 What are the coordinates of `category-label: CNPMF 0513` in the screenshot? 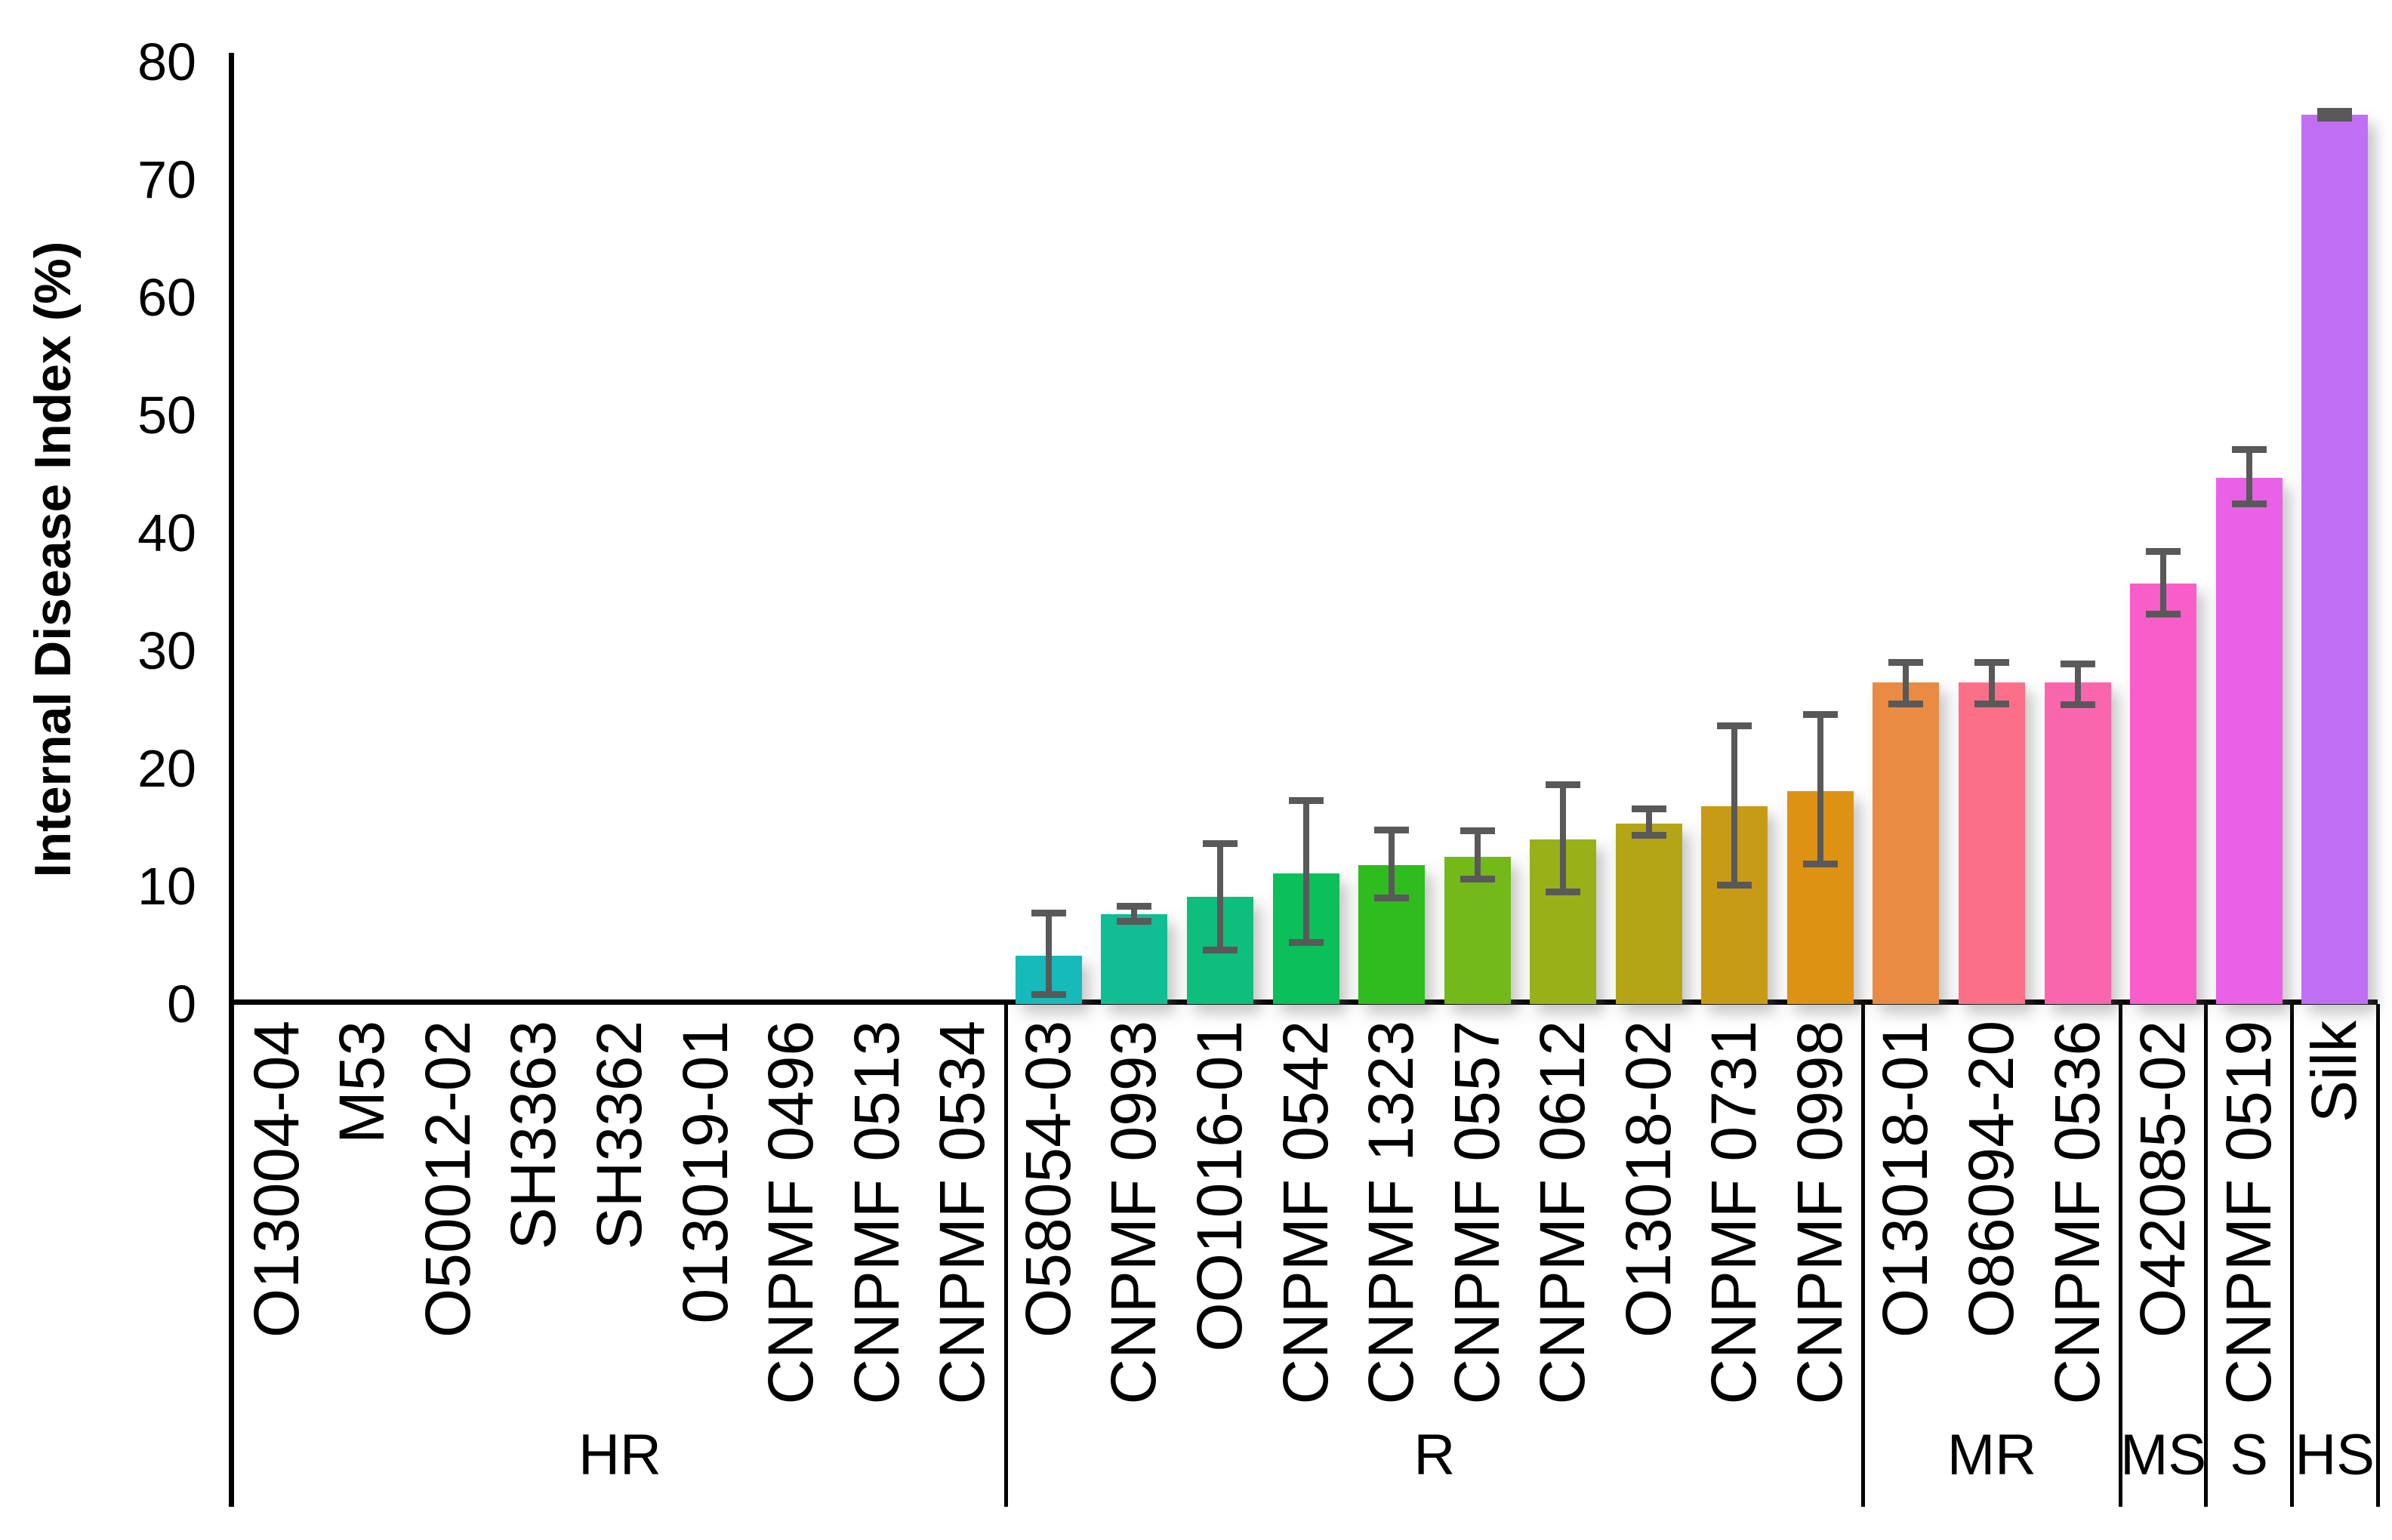 It's located at (876, 1212).